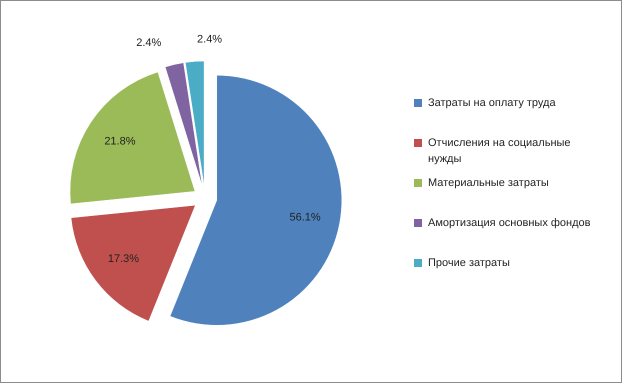 This screenshot has height=383, width=622. What do you see at coordinates (120, 142) in the screenshot?
I see `data-label: 21.8%` at bounding box center [120, 142].